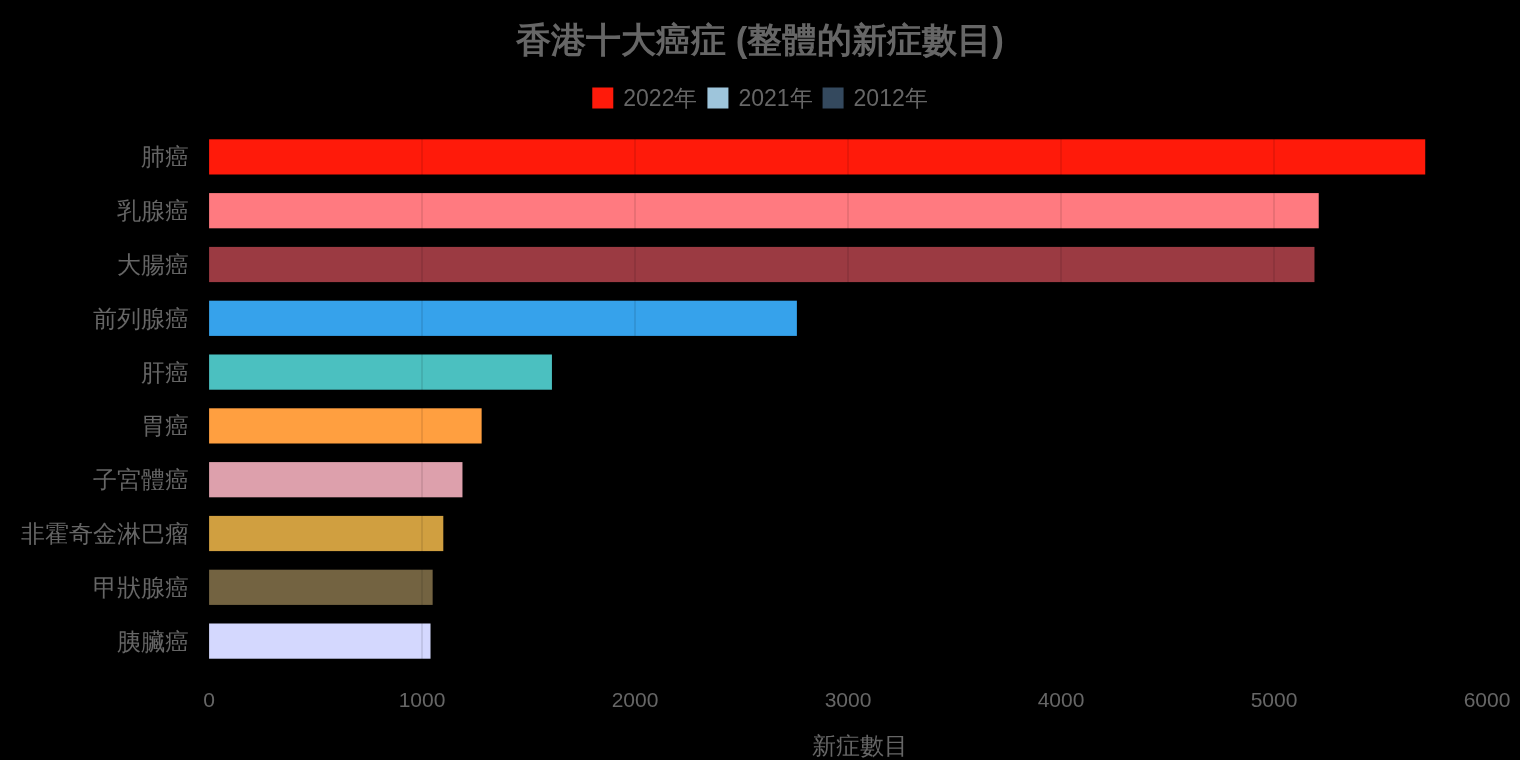  Describe the element at coordinates (422, 700) in the screenshot. I see `x-tick-label: 1000` at that location.